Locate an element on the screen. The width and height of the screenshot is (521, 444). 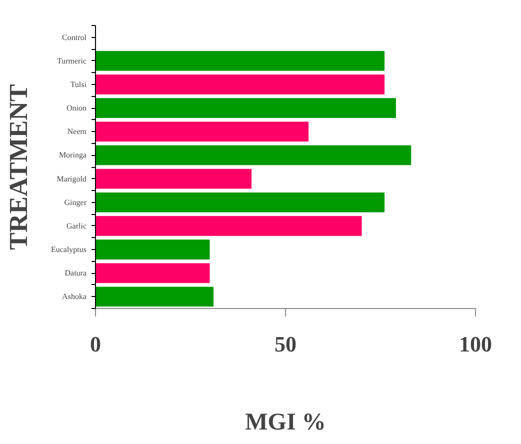
y-tick-label: Datura is located at coordinates (75, 273).